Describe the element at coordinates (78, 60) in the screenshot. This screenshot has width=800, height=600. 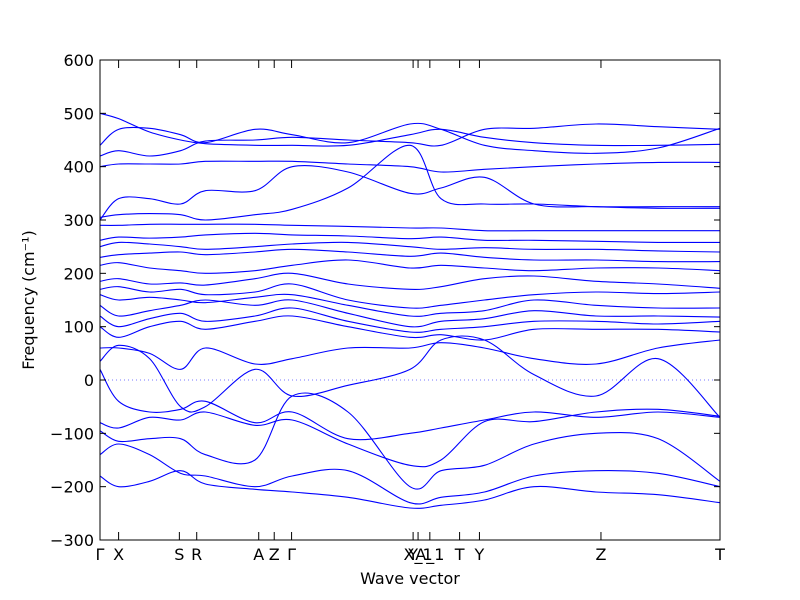
I see `y-tick-label: 600` at that location.